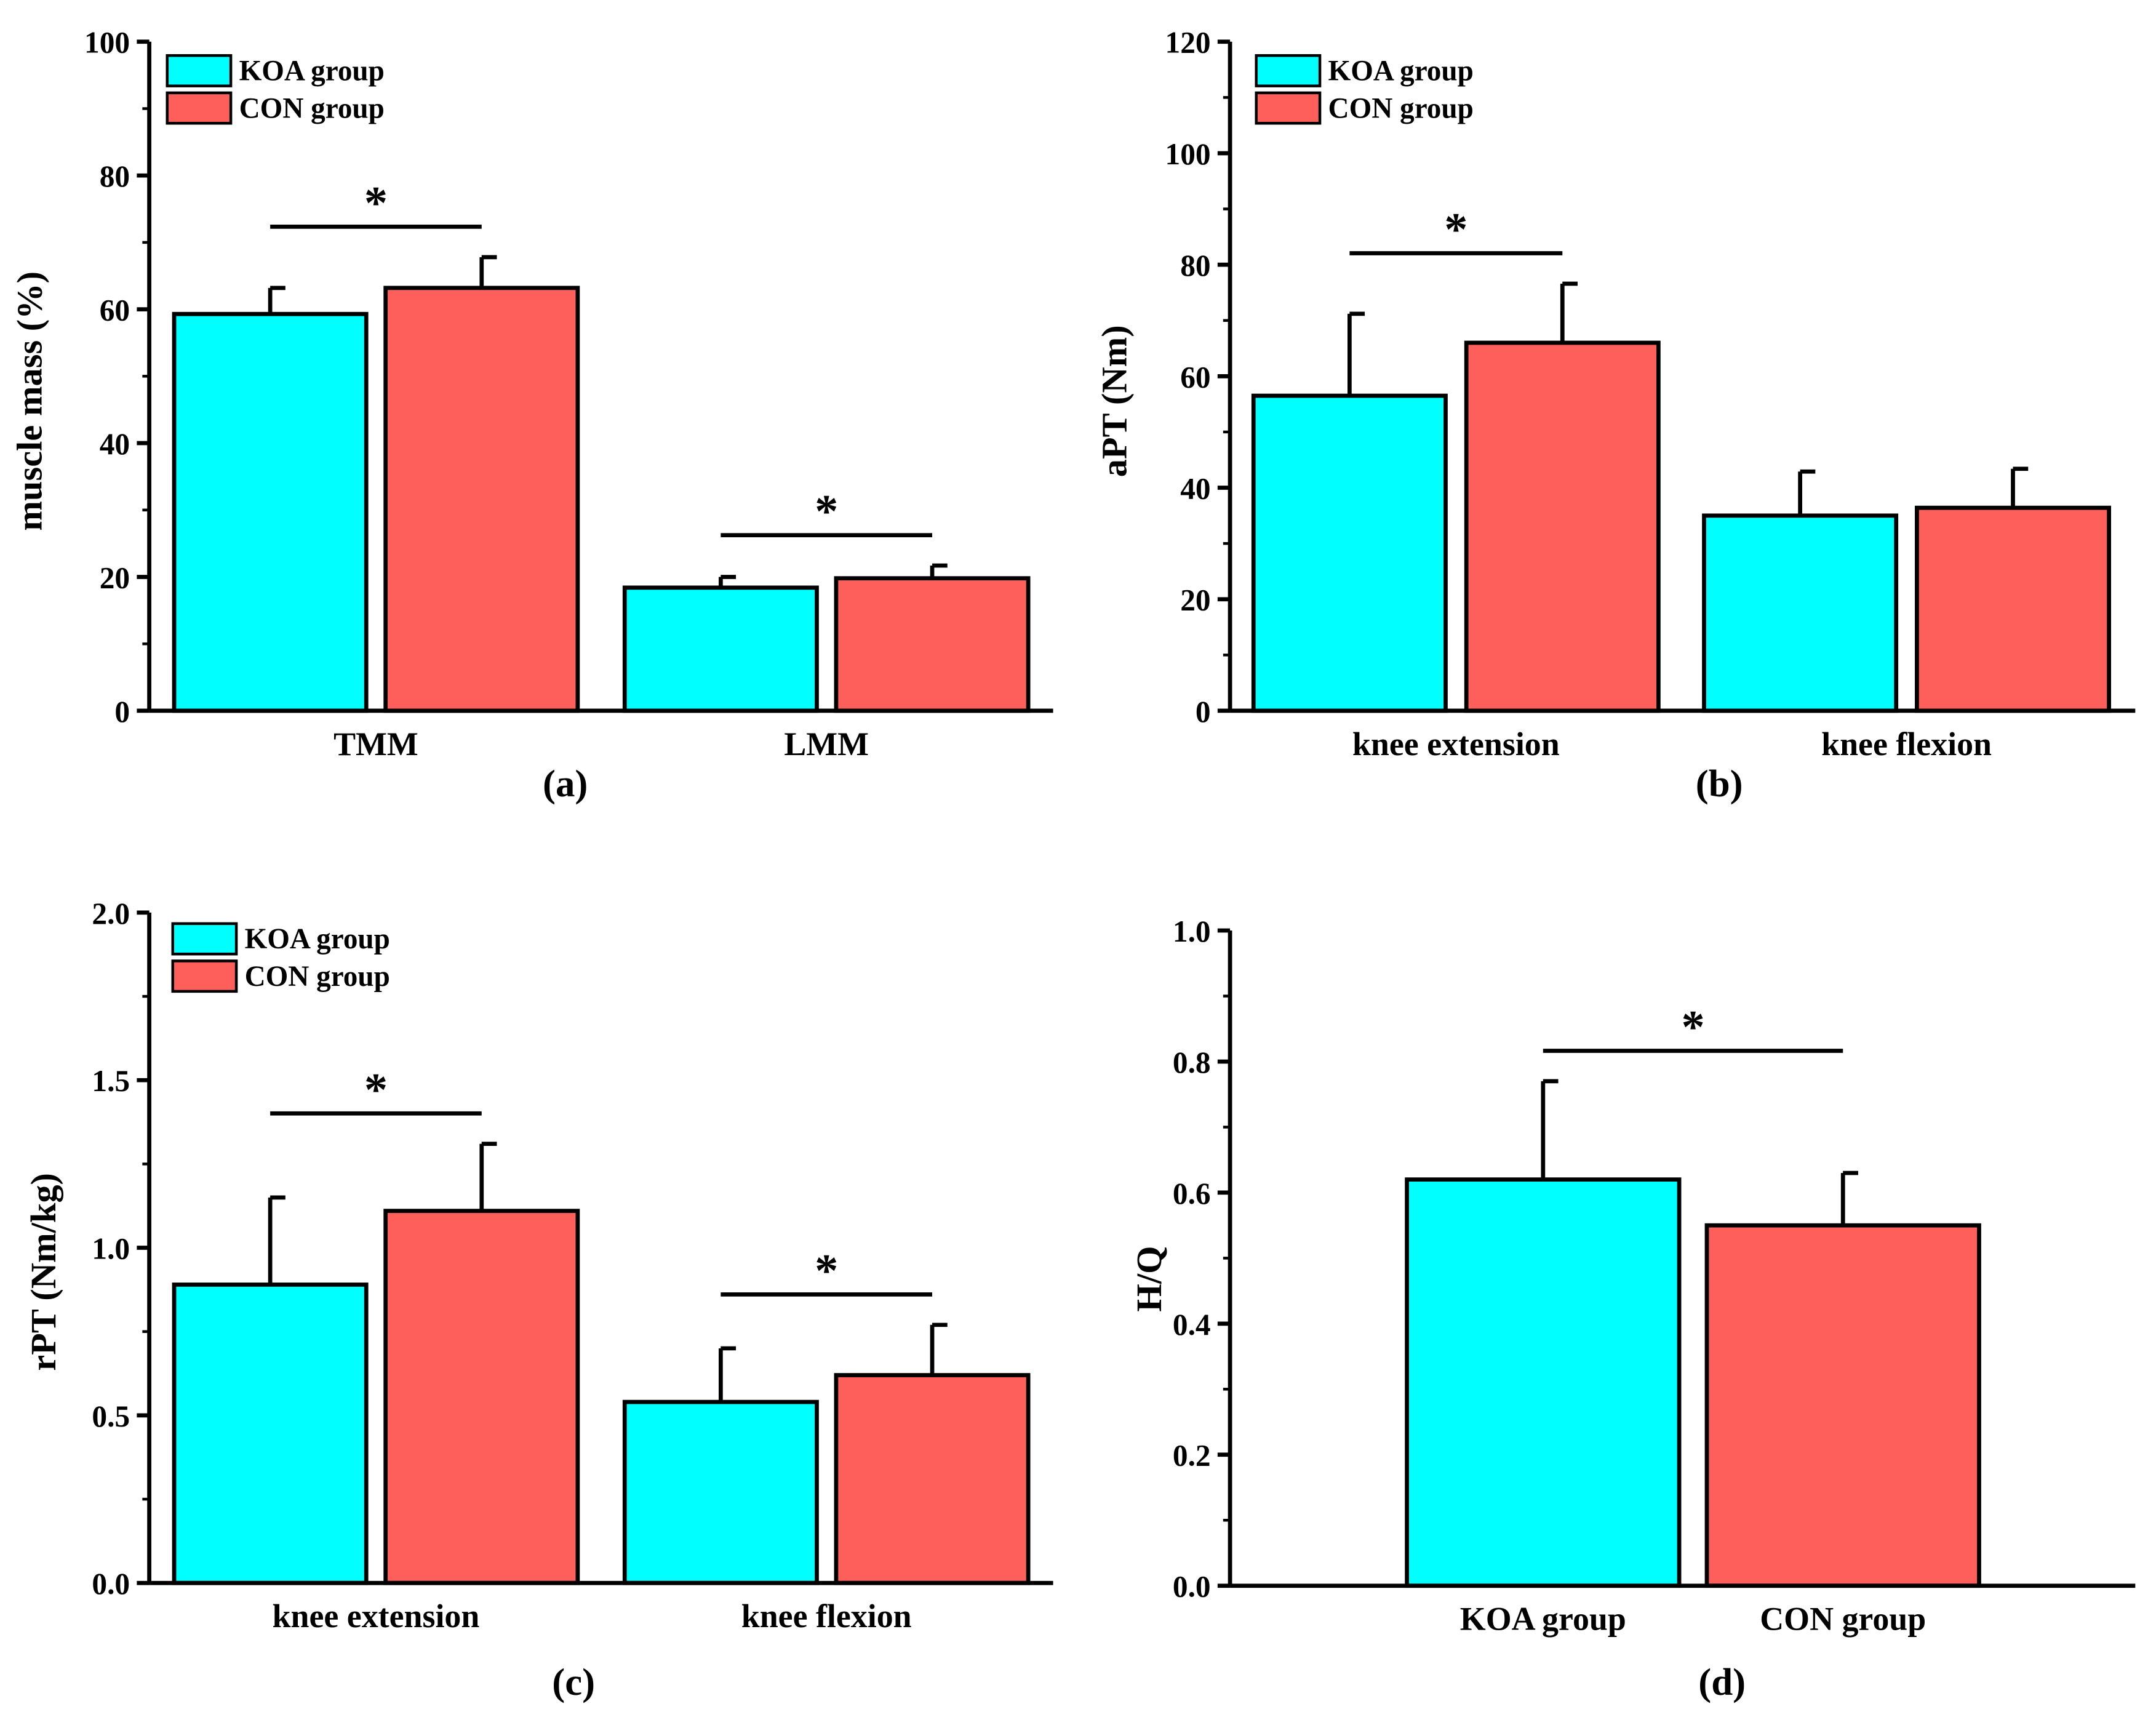  Describe the element at coordinates (1843, 1619) in the screenshot. I see `x-tick-label: CON group` at that location.